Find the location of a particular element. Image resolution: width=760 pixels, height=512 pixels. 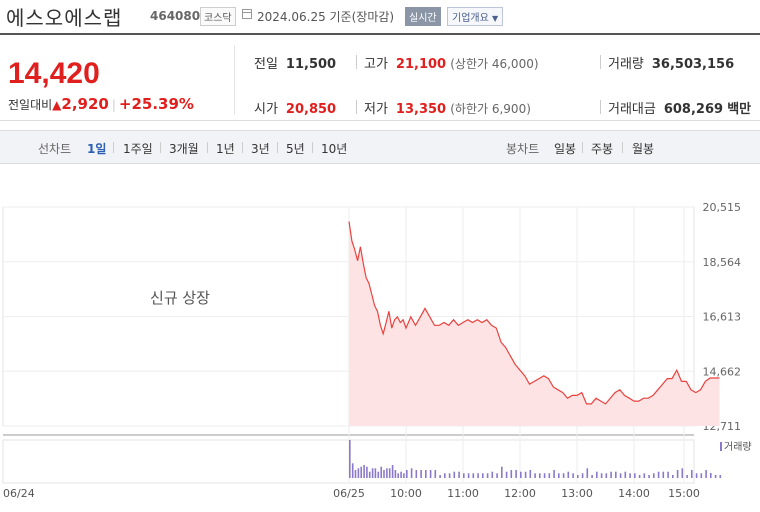

period-5y: 5년 is located at coordinates (295, 148).